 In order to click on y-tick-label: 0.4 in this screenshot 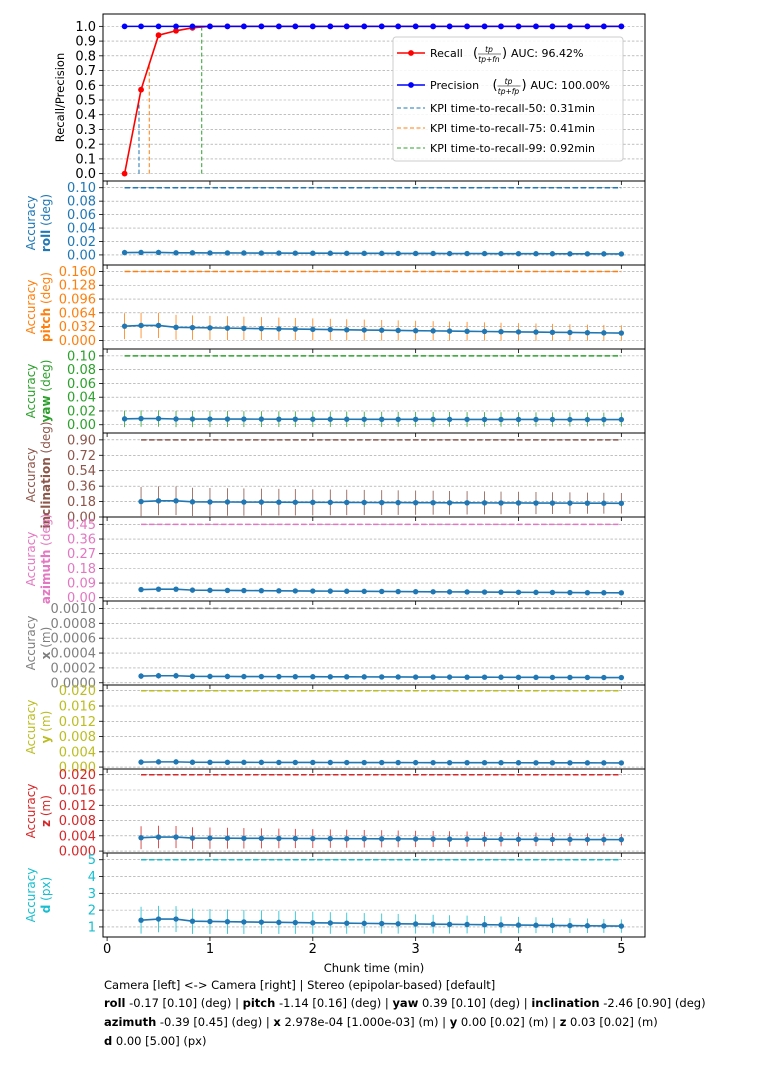, I will do `click(85, 115)`.